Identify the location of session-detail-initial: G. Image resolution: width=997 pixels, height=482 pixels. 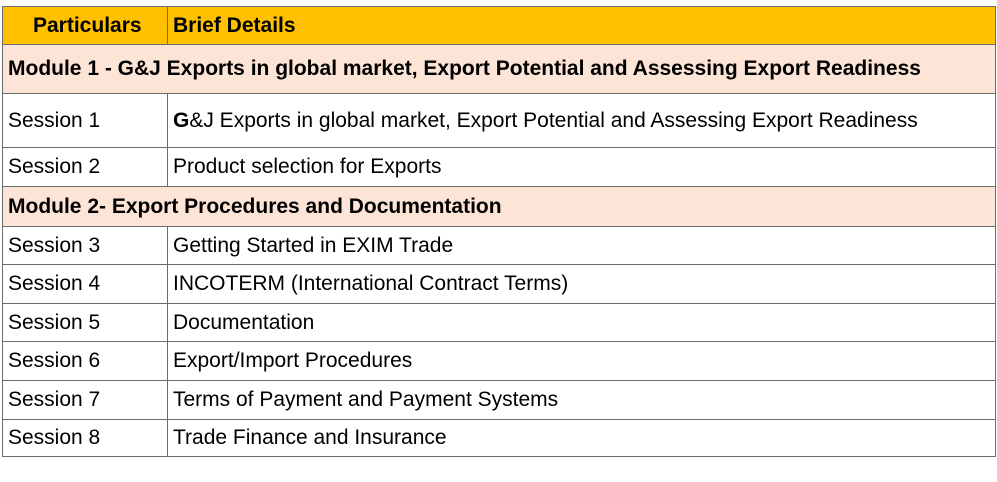
(181, 120).